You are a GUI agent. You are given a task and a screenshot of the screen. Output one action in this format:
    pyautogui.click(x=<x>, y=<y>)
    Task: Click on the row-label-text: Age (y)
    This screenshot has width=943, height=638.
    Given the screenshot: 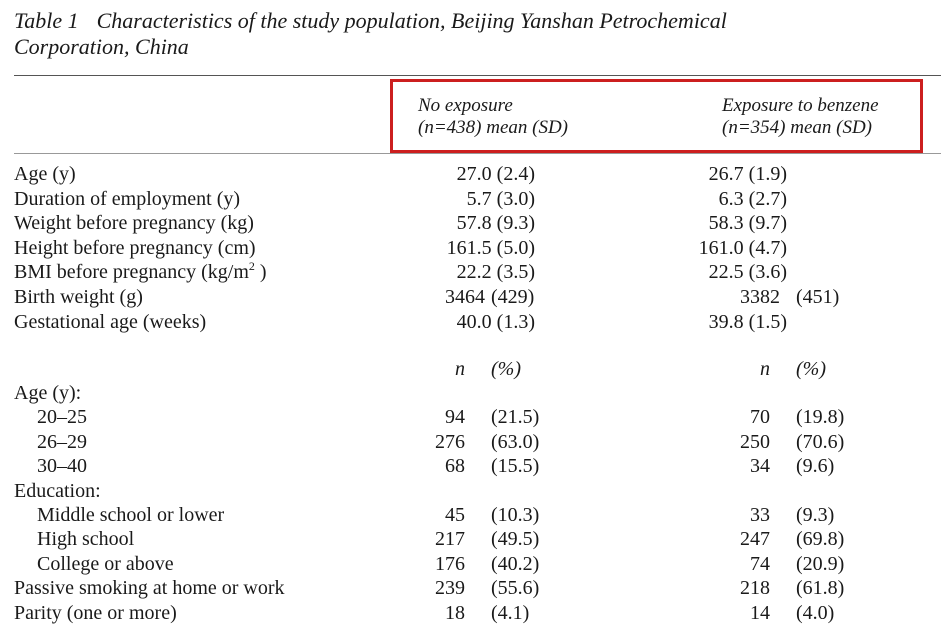 What is the action you would take?
    pyautogui.click(x=45, y=174)
    